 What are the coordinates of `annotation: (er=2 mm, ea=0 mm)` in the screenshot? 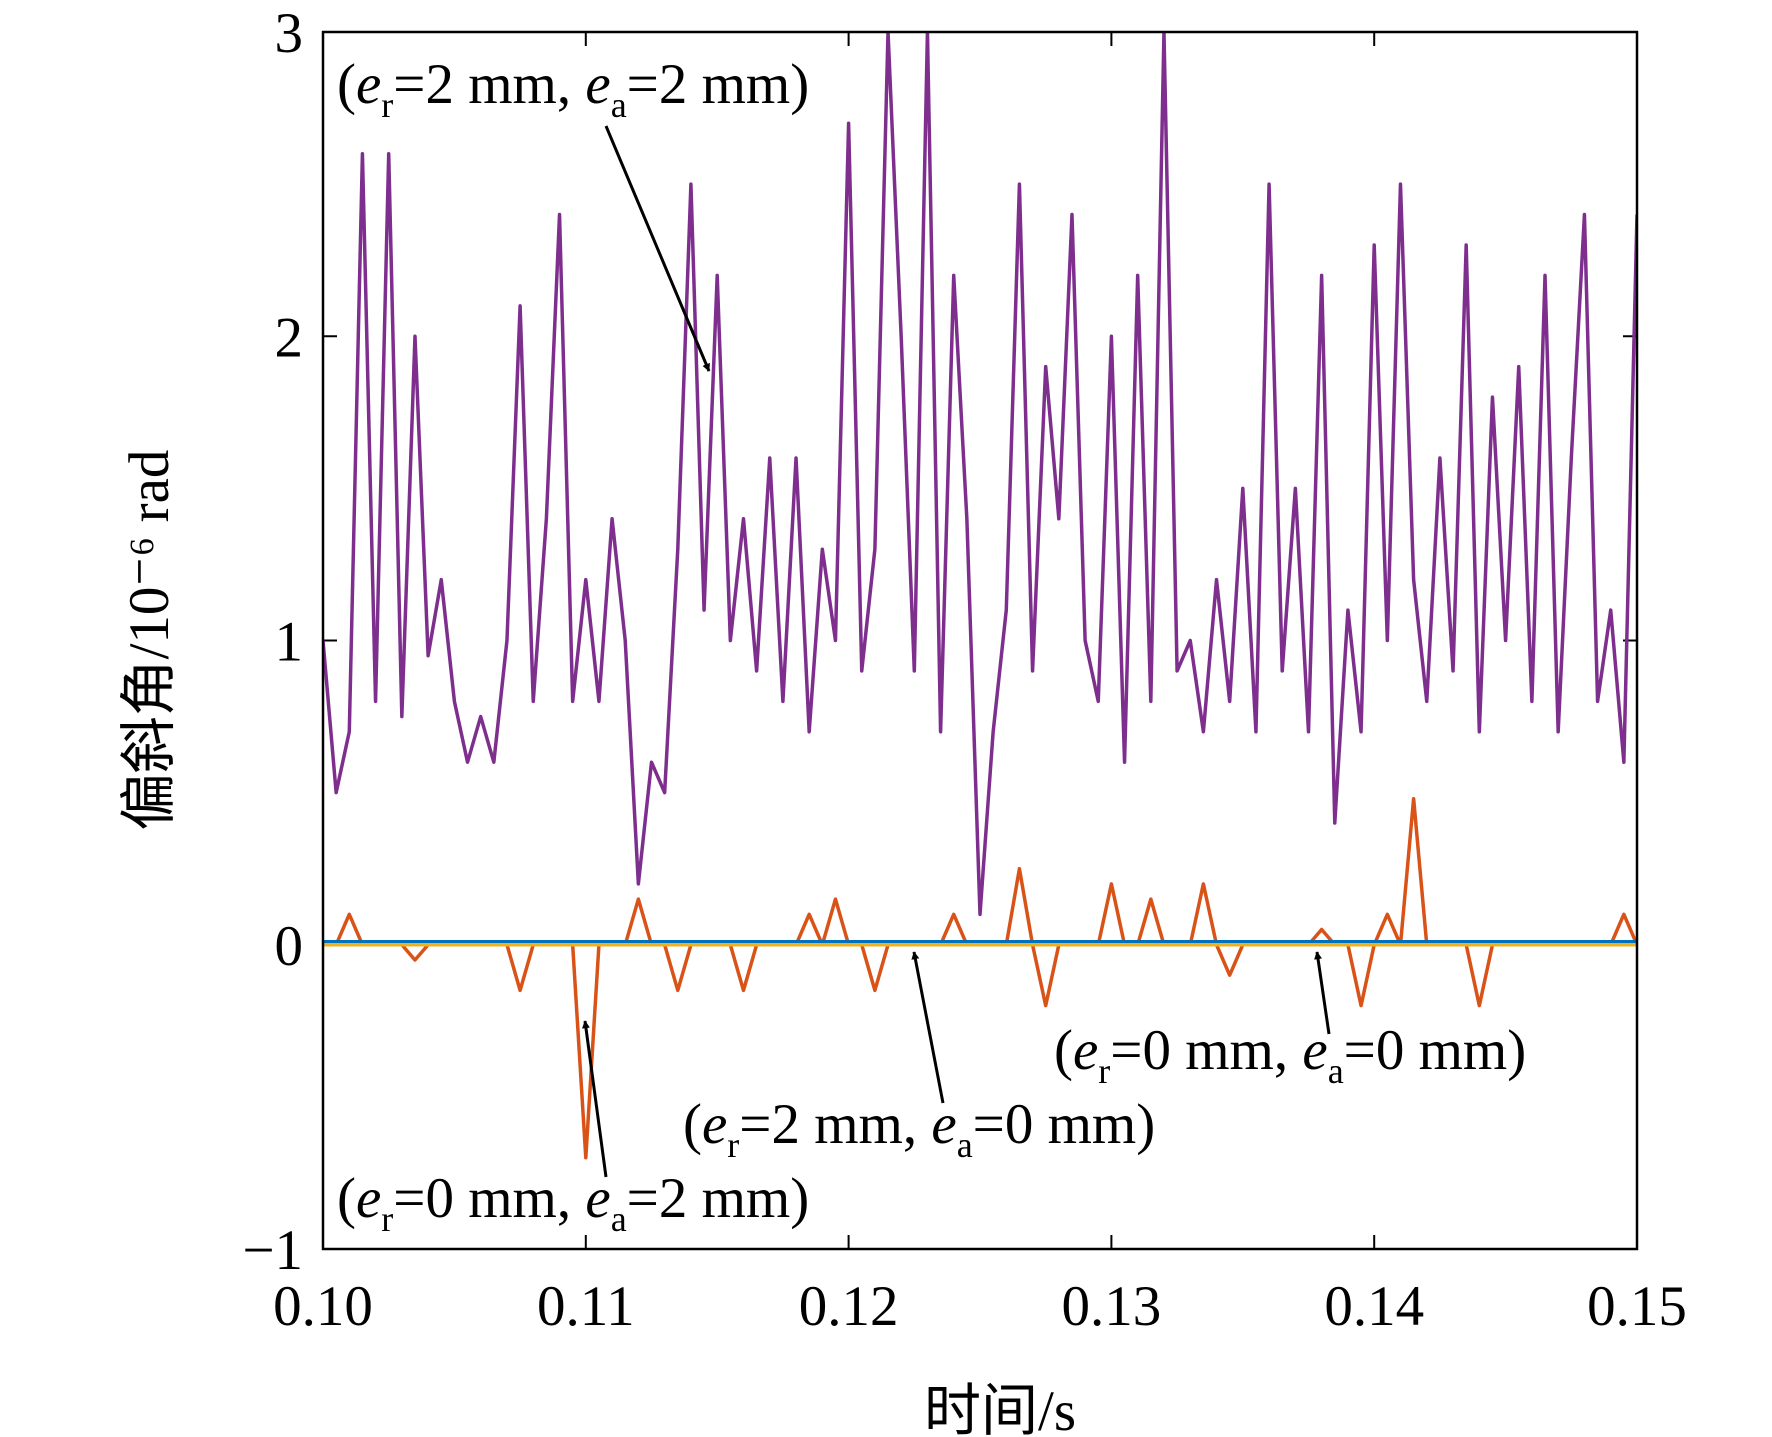 It's located at (919, 1129).